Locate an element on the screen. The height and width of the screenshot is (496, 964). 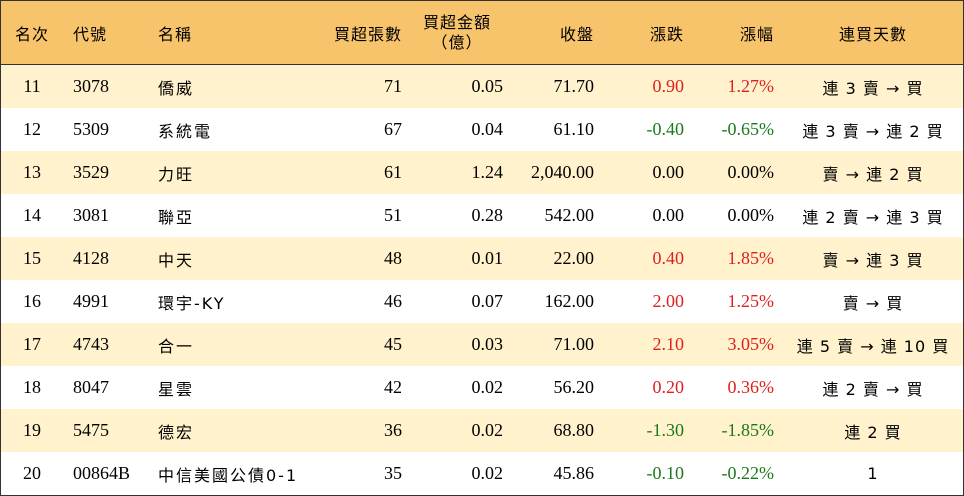
header-code: 代號 is located at coordinates (90, 34).